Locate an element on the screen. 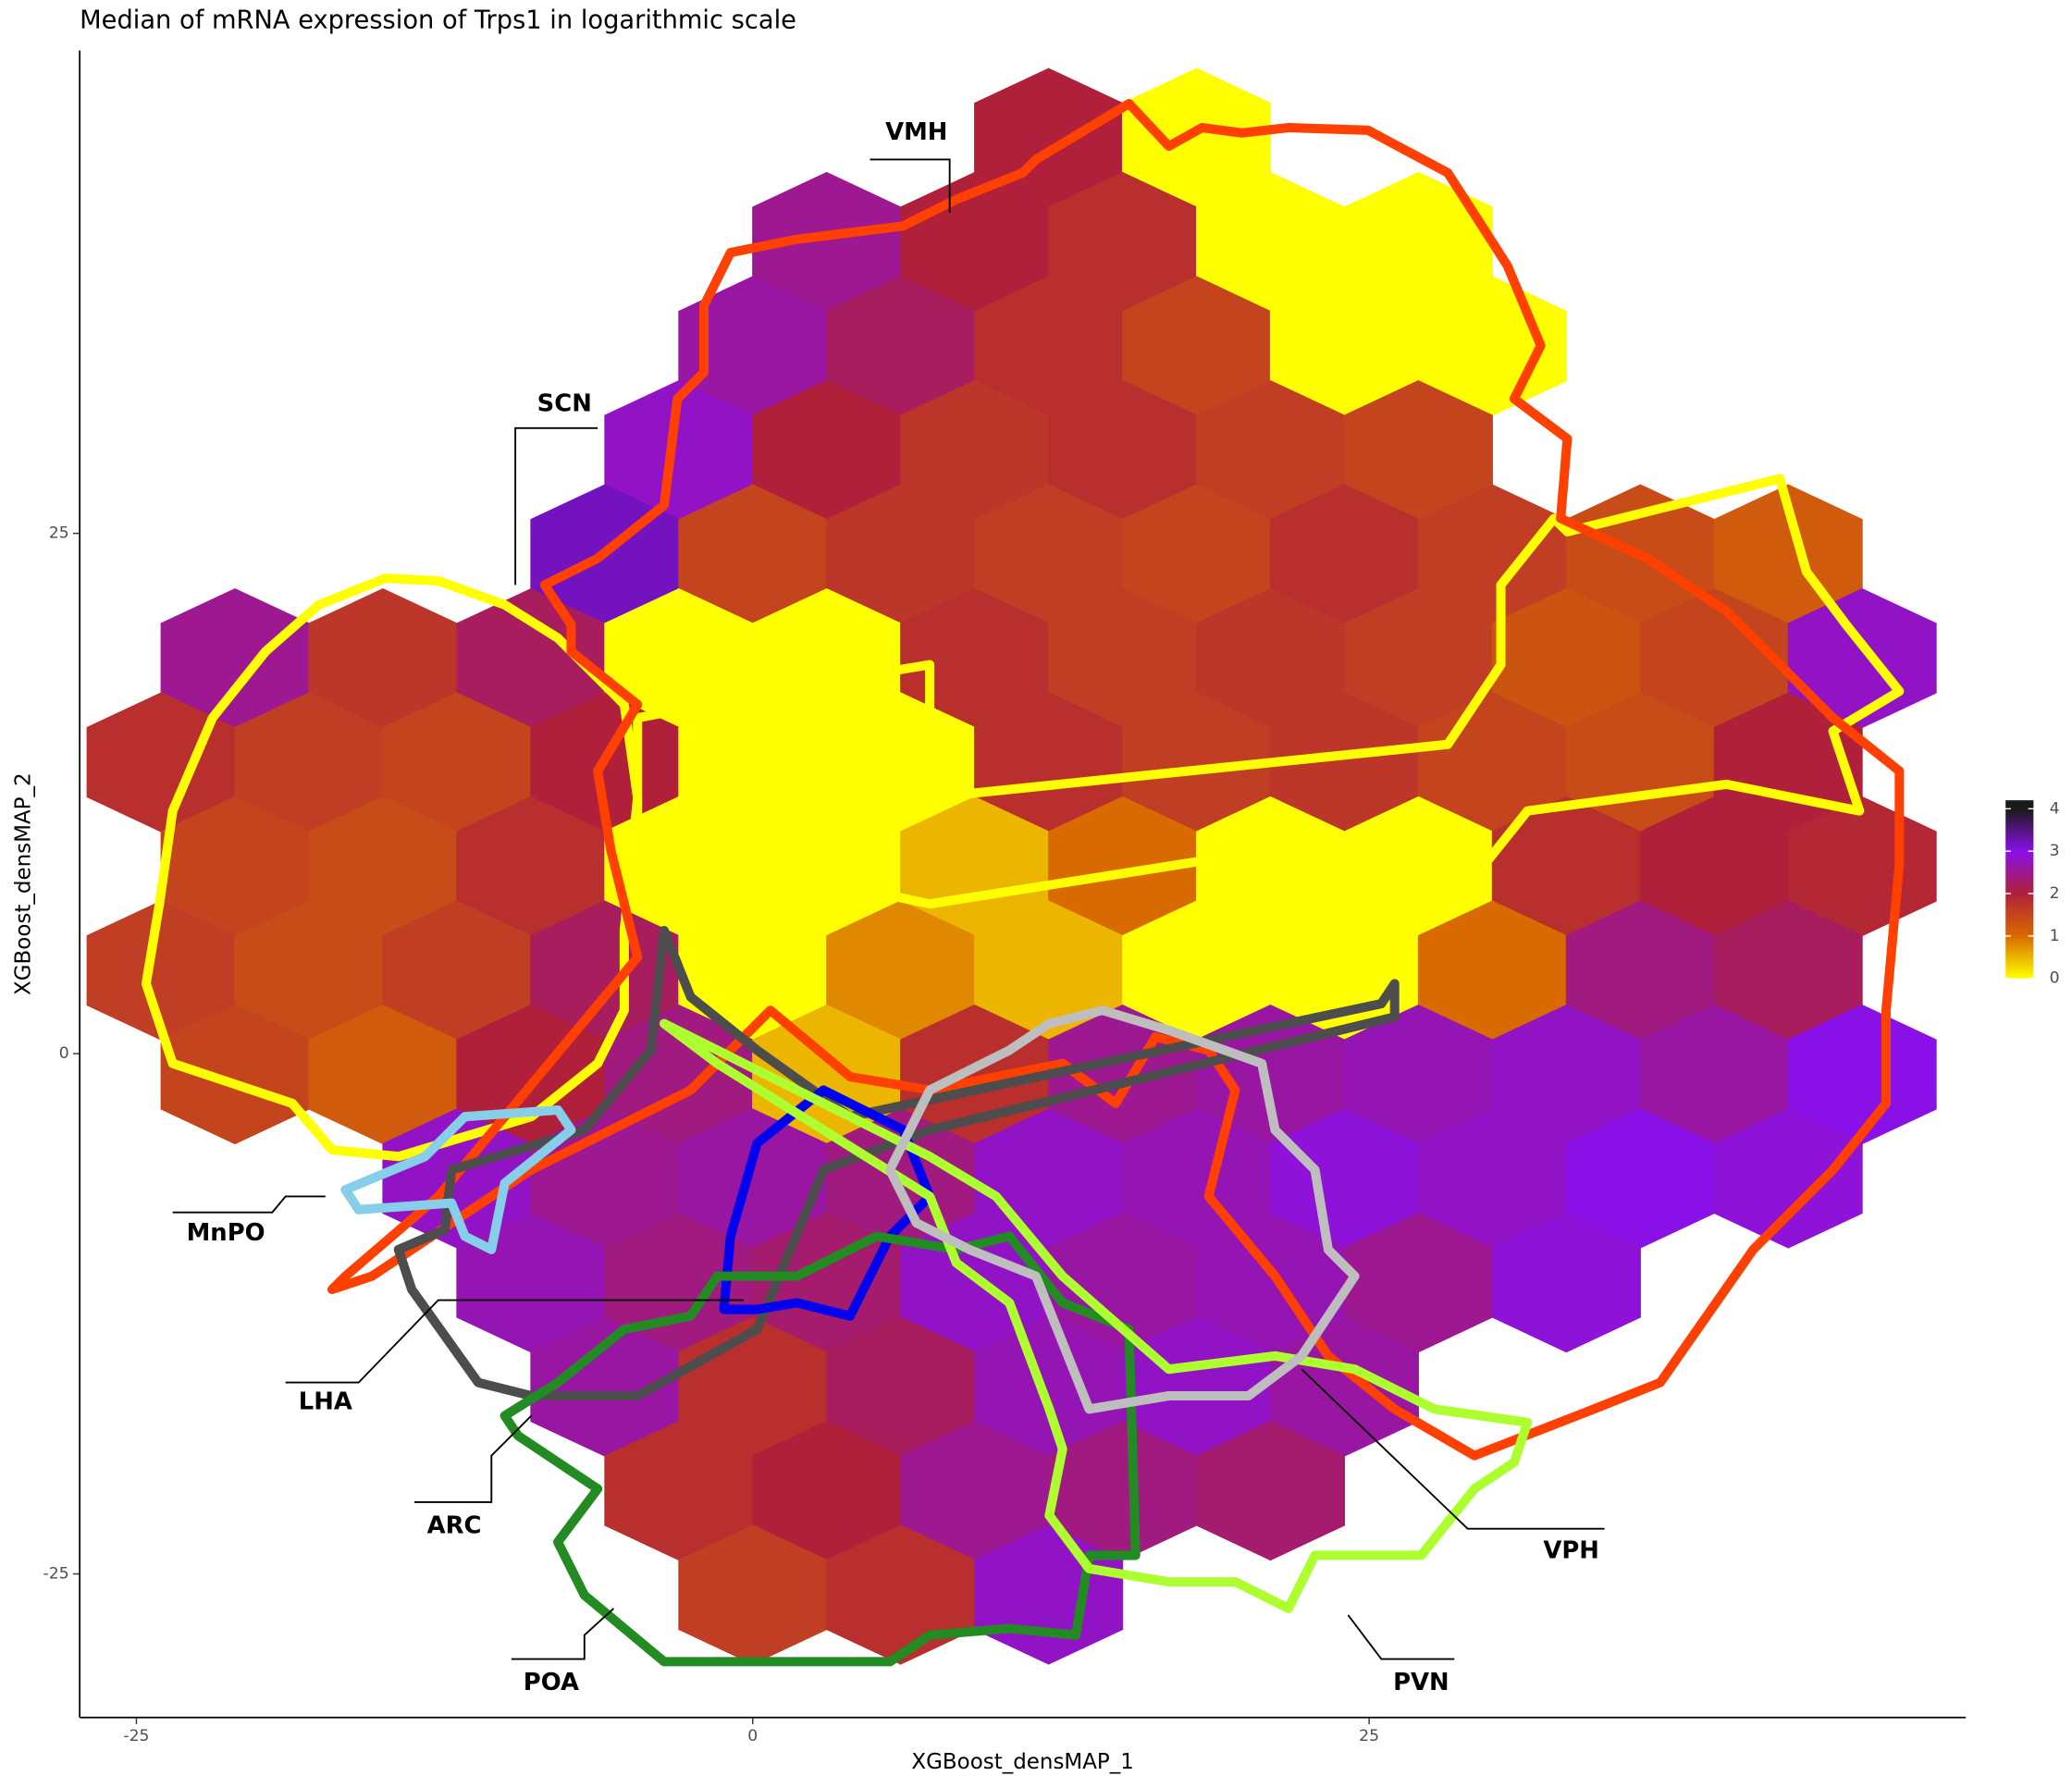 The width and height of the screenshot is (2072, 1776). x-tick-label: 25 is located at coordinates (1369, 1736).